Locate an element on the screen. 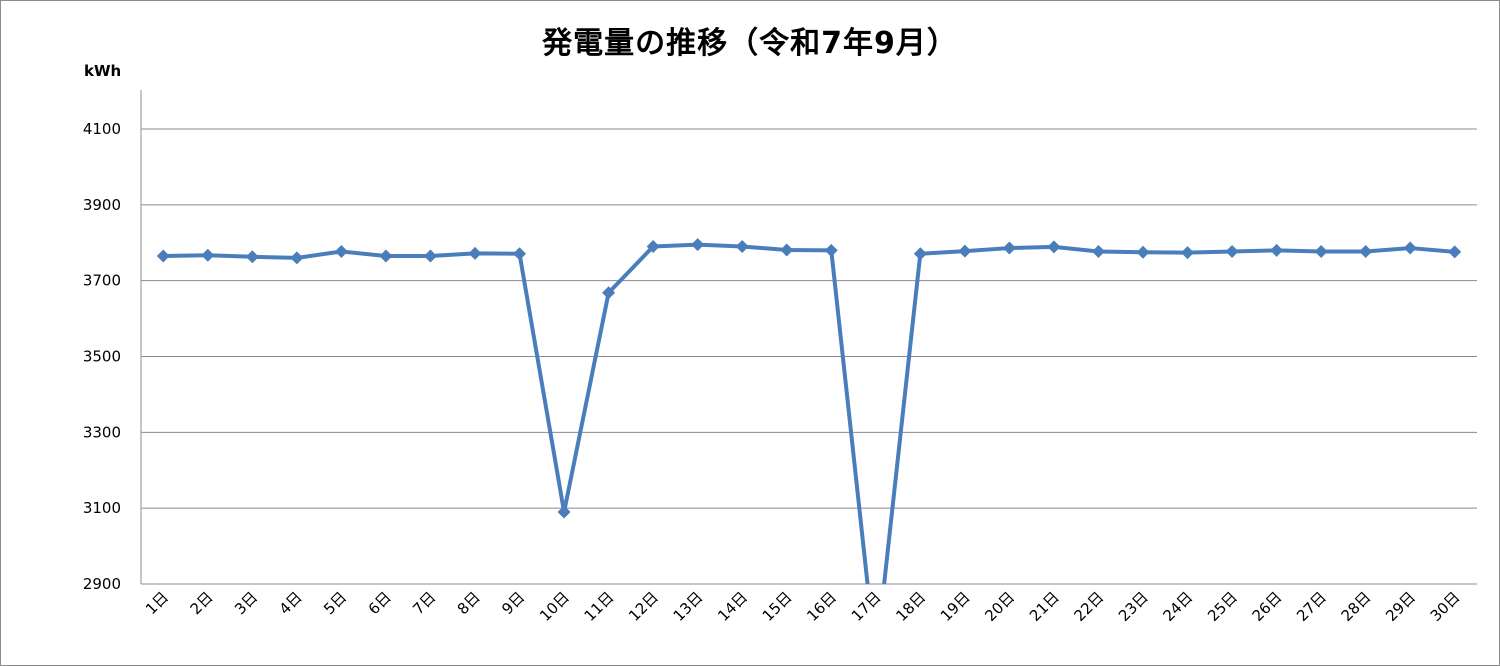 Image resolution: width=1500 pixels, height=666 pixels. x-tick-label: 17日 is located at coordinates (866, 606).